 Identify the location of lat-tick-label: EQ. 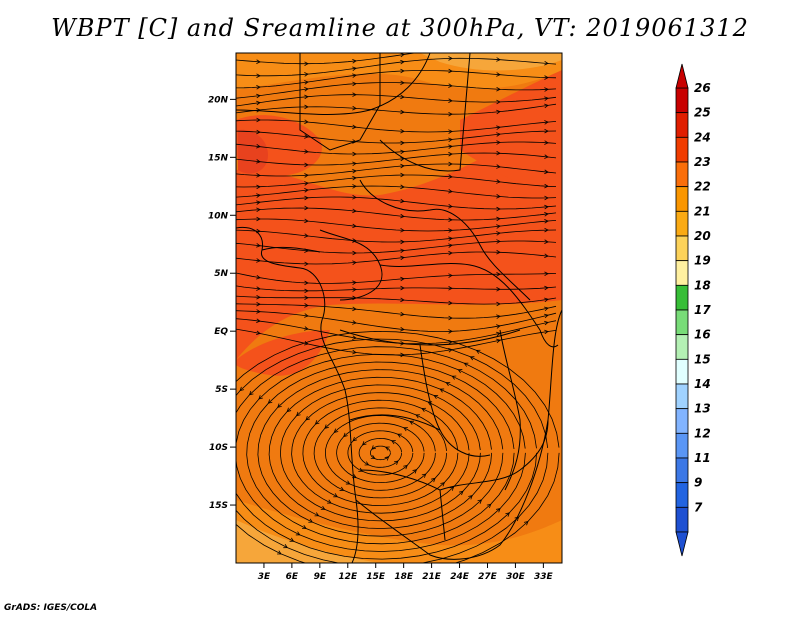
(221, 332).